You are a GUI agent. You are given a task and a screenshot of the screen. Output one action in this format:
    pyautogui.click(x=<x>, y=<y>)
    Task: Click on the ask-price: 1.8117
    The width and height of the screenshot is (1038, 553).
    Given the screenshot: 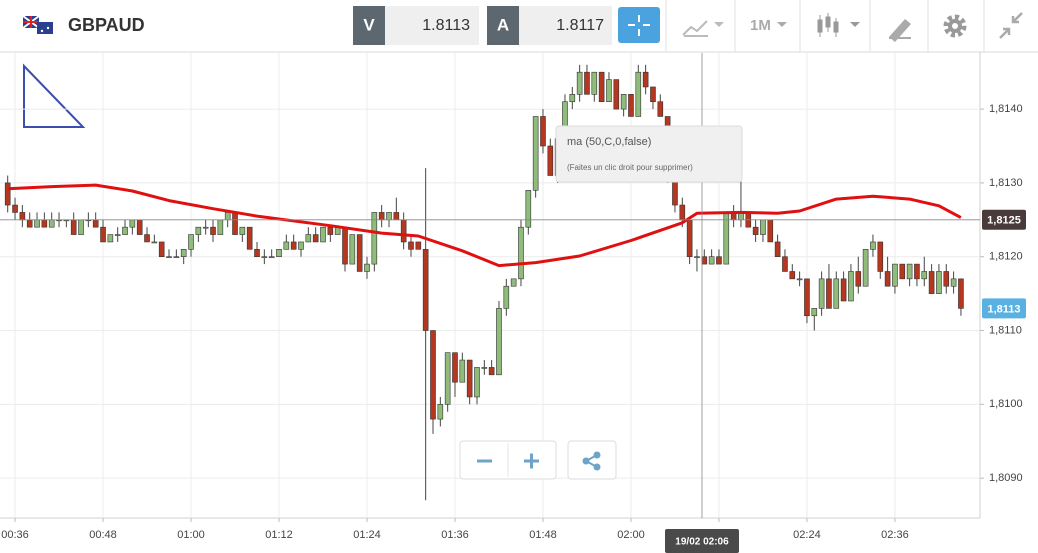 What is the action you would take?
    pyautogui.click(x=580, y=25)
    